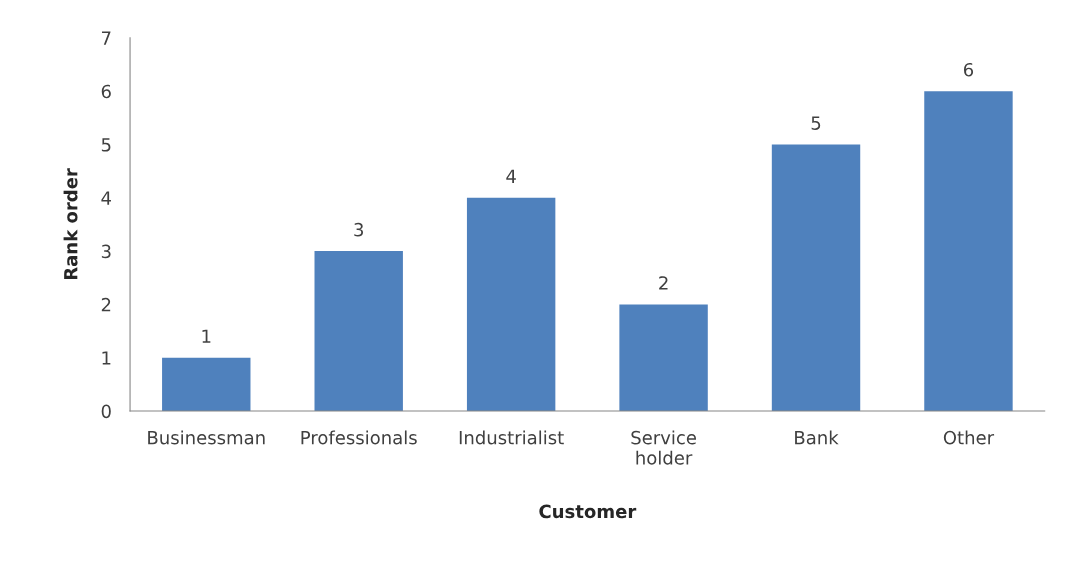 This screenshot has width=1066, height=583. What do you see at coordinates (663, 283) in the screenshot?
I see `data-label: 2` at bounding box center [663, 283].